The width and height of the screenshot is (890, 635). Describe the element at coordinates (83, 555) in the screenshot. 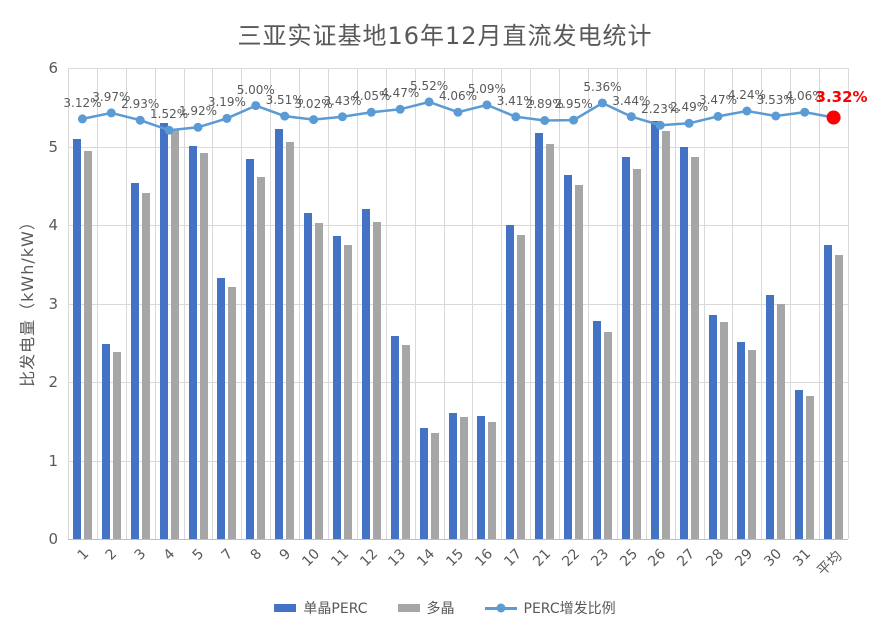

I see `x-tick-label: 1` at that location.